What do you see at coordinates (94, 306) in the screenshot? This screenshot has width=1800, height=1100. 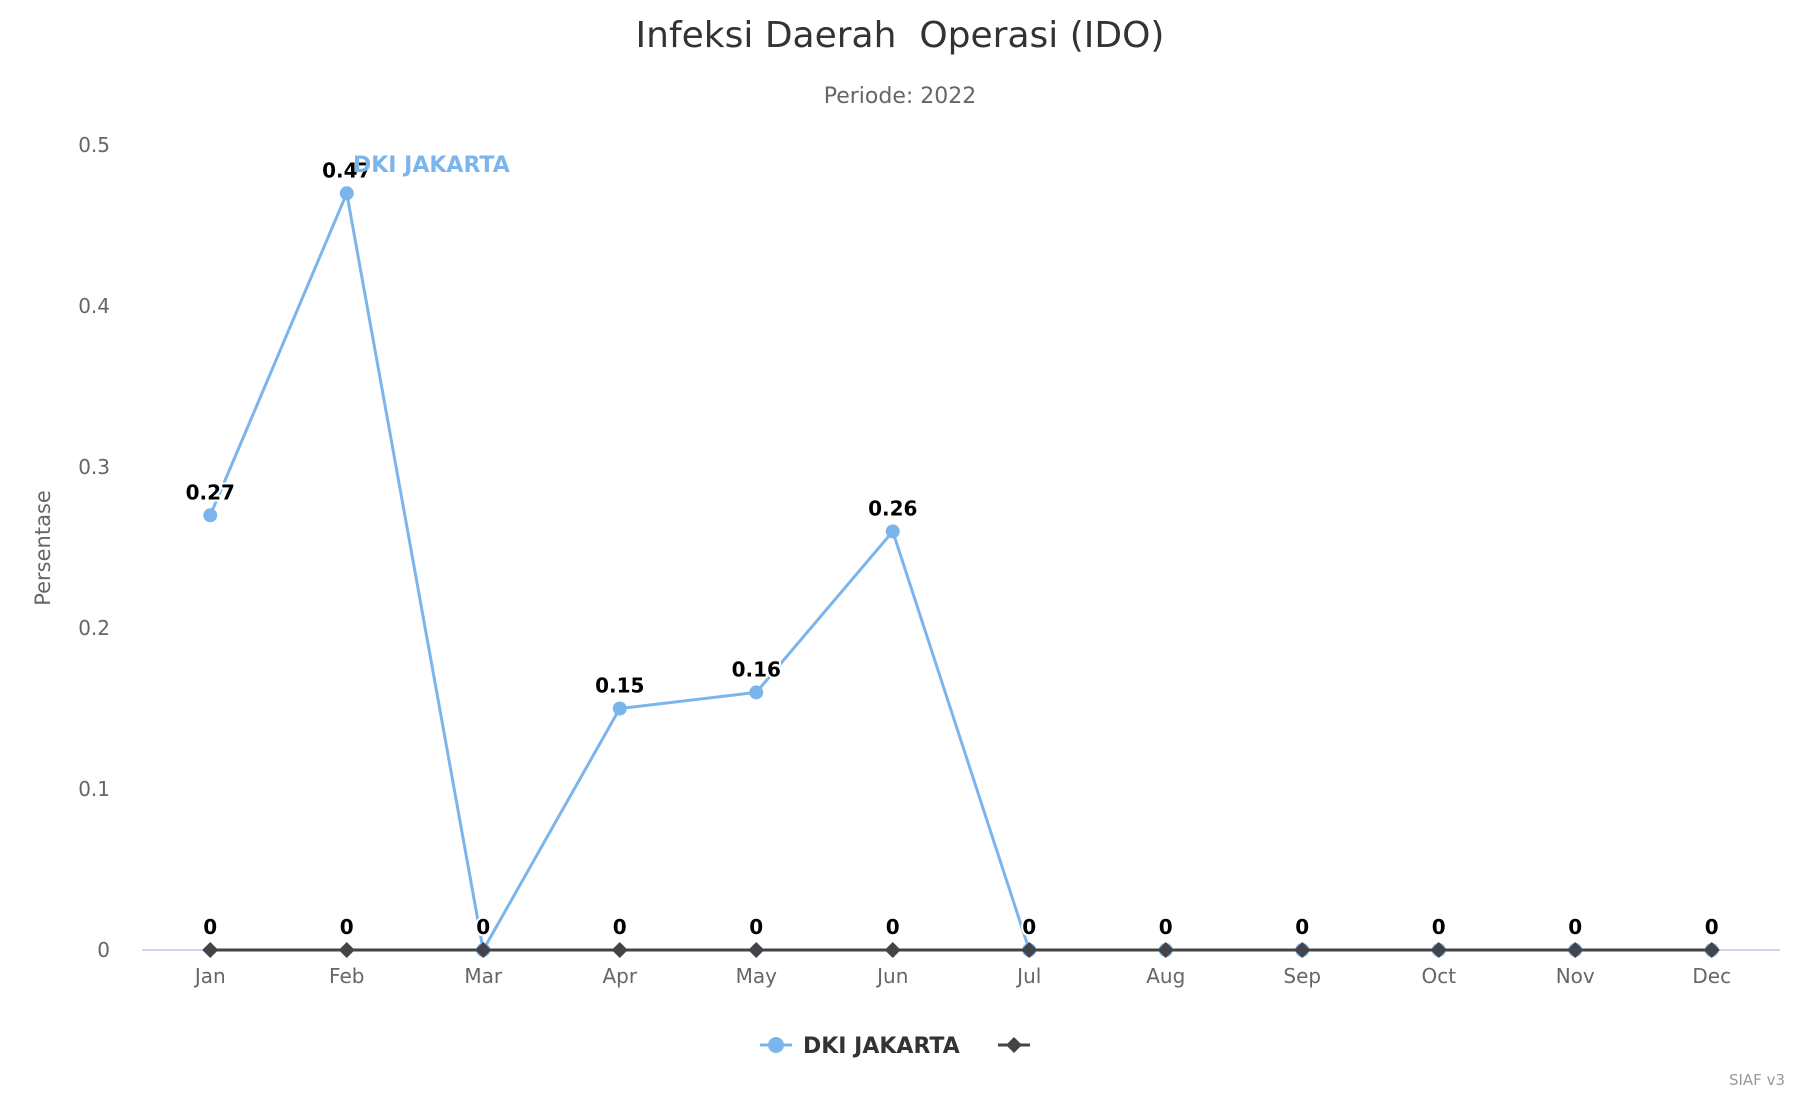 I see `y-tick-label: 0.4` at bounding box center [94, 306].